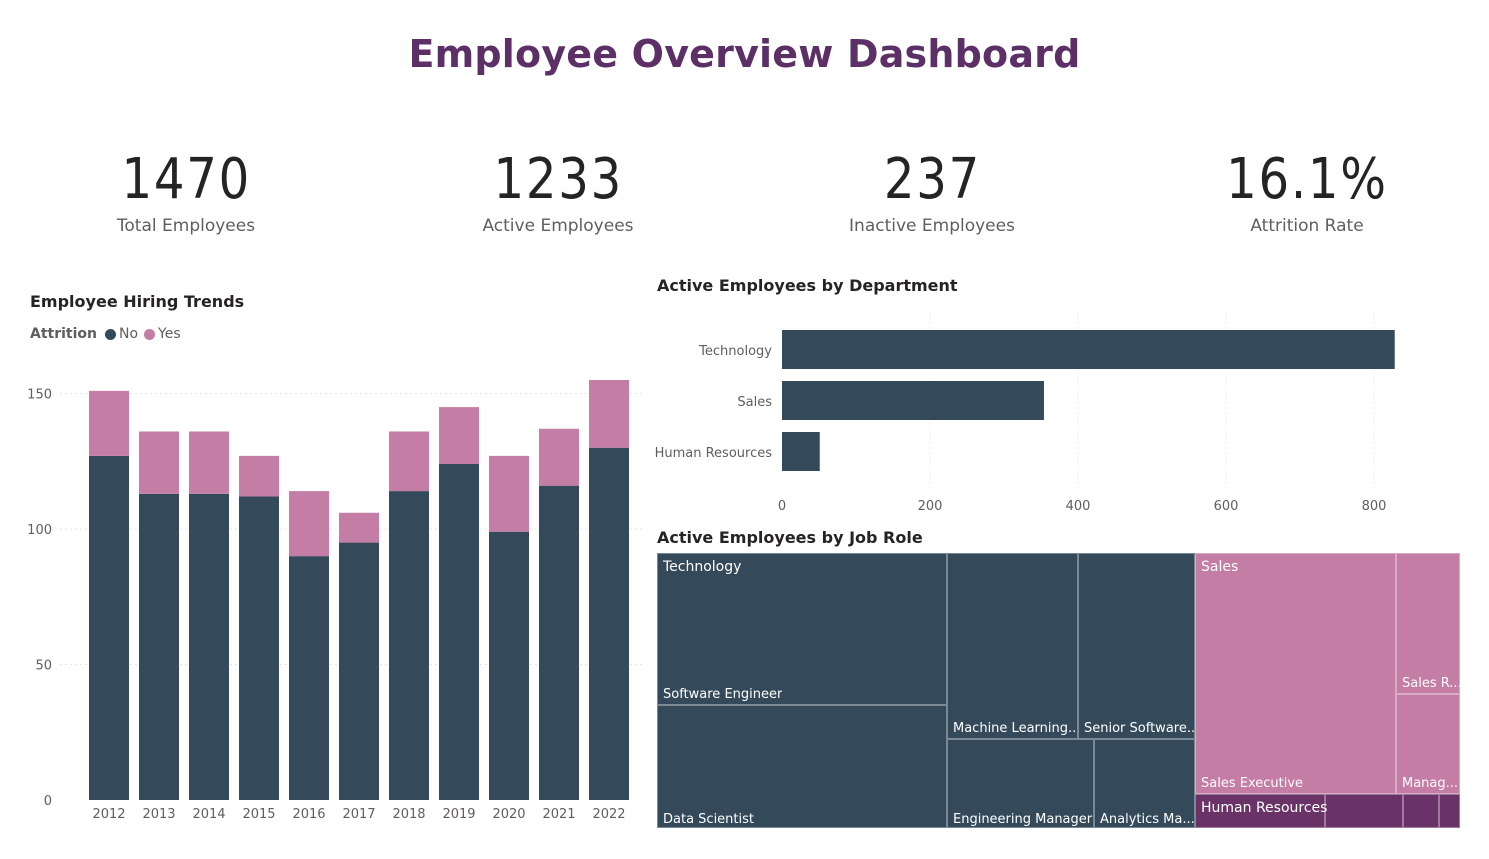 Image resolution: width=1489 pixels, height=859 pixels. What do you see at coordinates (723, 694) in the screenshot?
I see `treemap-label: Software Engineer` at bounding box center [723, 694].